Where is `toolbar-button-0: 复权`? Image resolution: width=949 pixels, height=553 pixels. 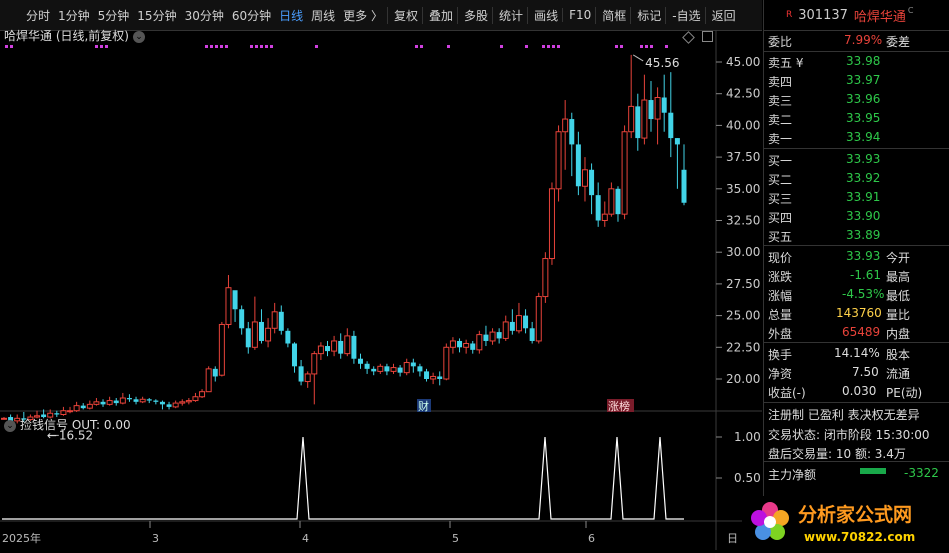
toolbar-button-0: 复权 is located at coordinates (404, 15).